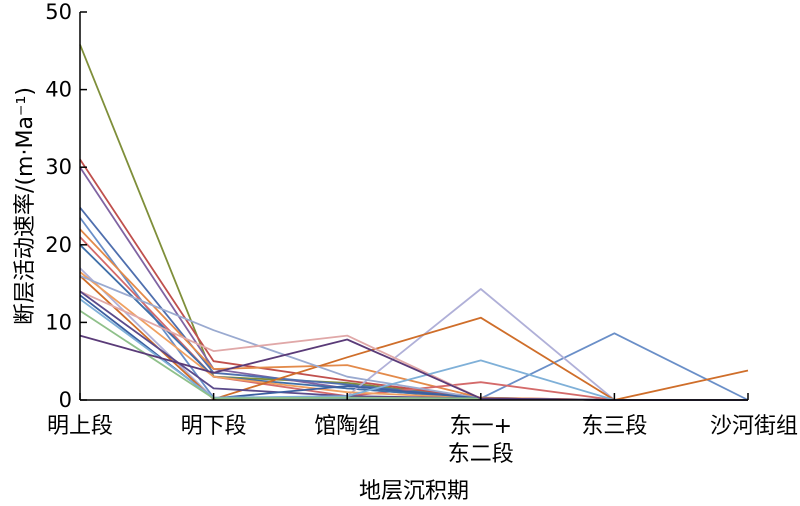 This screenshot has height=506, width=800. Describe the element at coordinates (25, 206) in the screenshot. I see `y-axis-title: 断层活动速率/(m·Ma⁻¹)` at that location.